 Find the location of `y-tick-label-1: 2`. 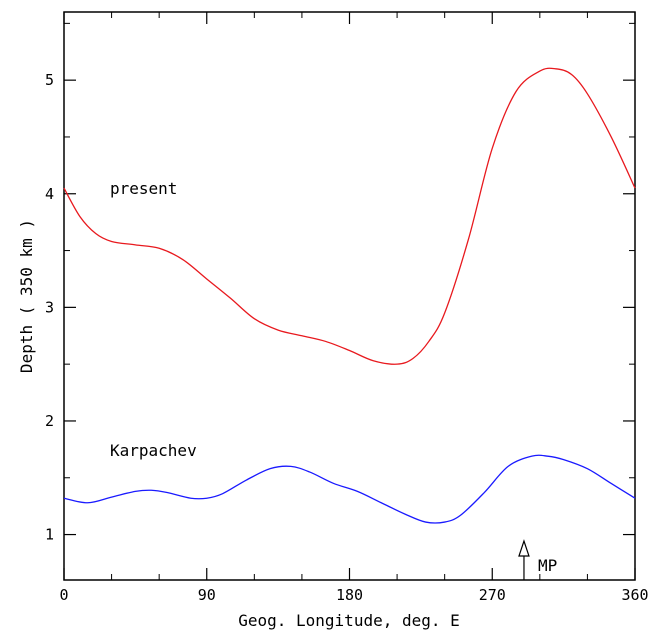

y-tick-label-1: 2 is located at coordinates (49, 421).